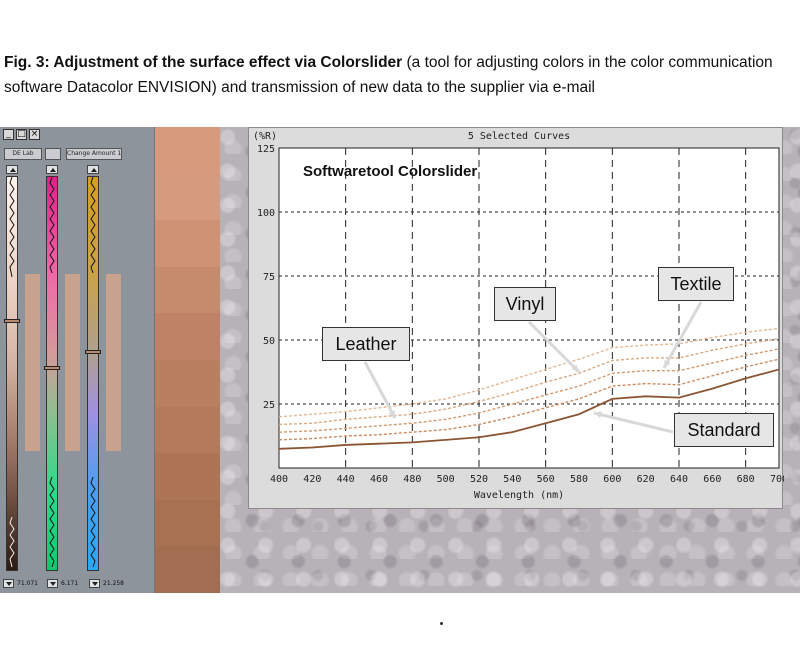 The width and height of the screenshot is (800, 645). Describe the element at coordinates (12, 227) in the screenshot. I see `slider1-wave-pattern` at that location.